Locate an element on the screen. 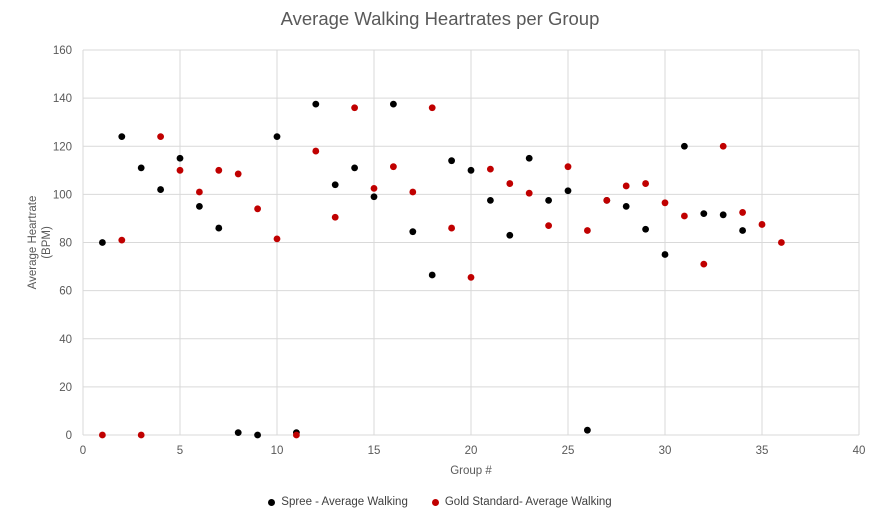 The height and width of the screenshot is (523, 880). legend-label-gold-standard: Gold Standard- Average Walking is located at coordinates (528, 502).